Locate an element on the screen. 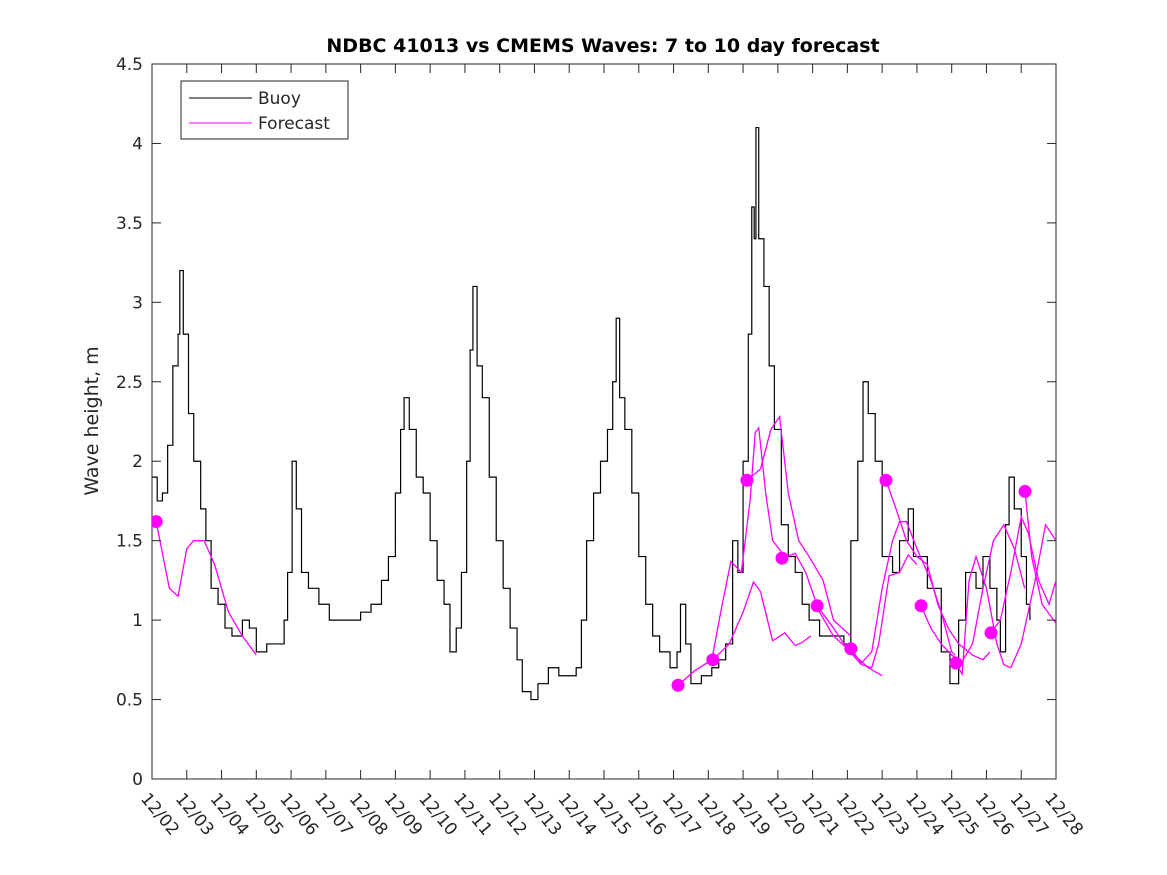  y-tick-label: 2 is located at coordinates (137, 462).